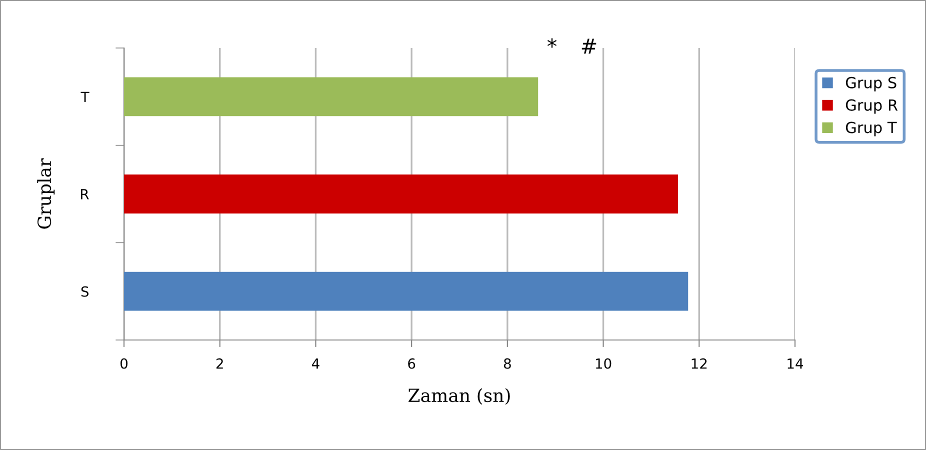 The height and width of the screenshot is (450, 926). Describe the element at coordinates (84, 194) in the screenshot. I see `y-tick-label: R` at that location.